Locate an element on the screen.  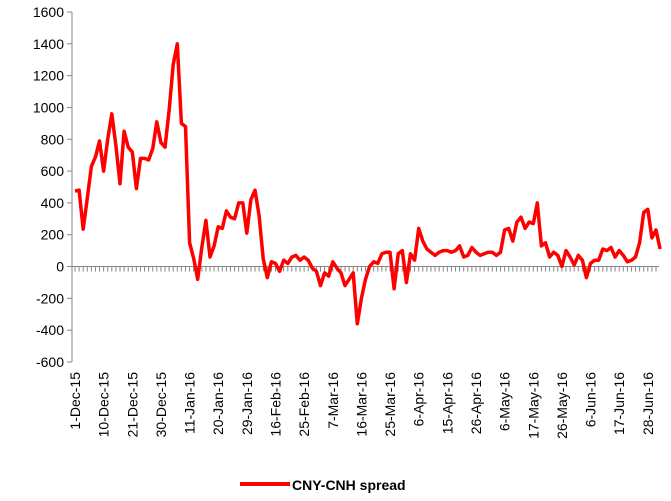
y-tick-label: 800 is located at coordinates (53, 139).